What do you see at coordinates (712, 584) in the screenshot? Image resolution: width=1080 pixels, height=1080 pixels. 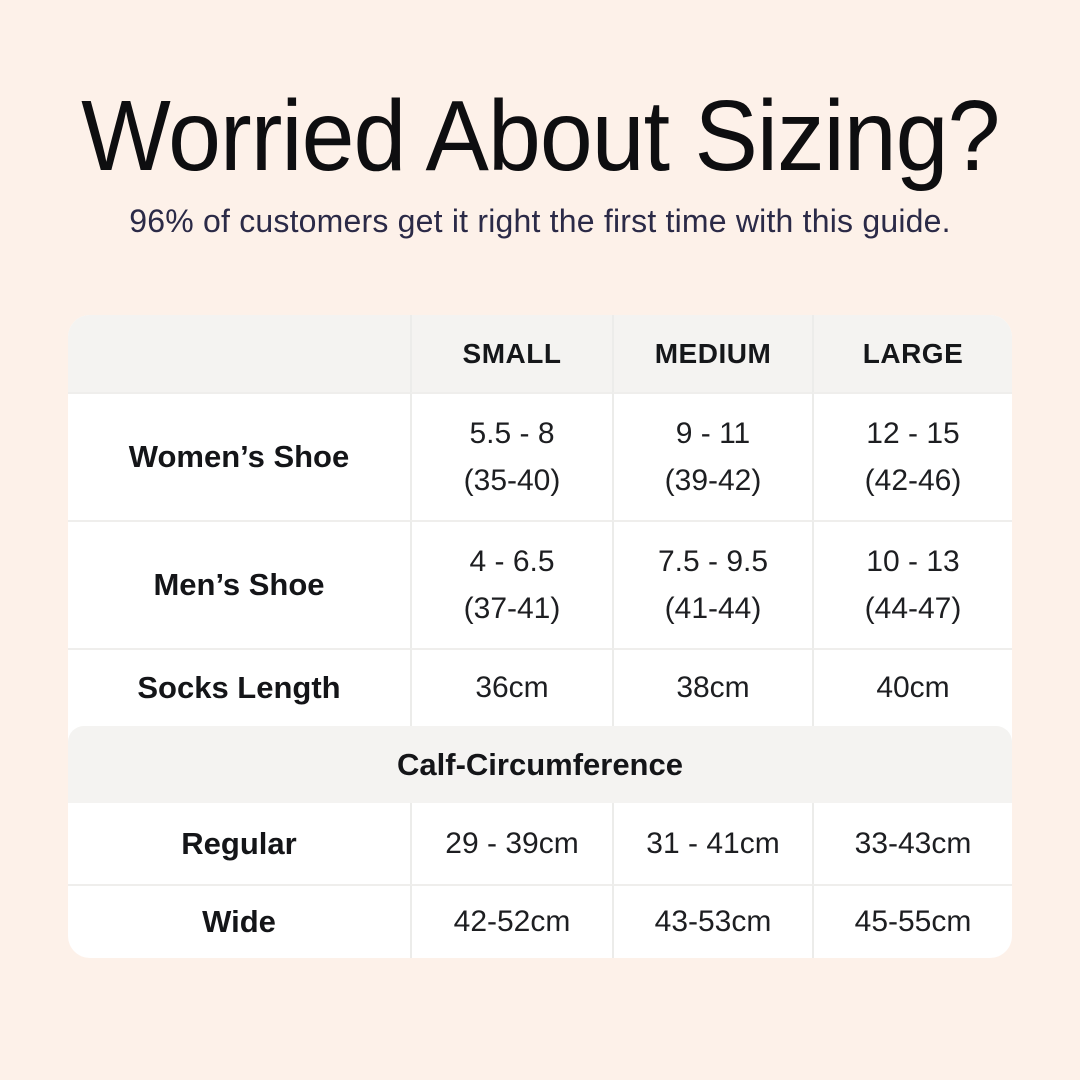 I see `cell-mens-medium: 7.5 - 9.5 (41-44)` at bounding box center [712, 584].